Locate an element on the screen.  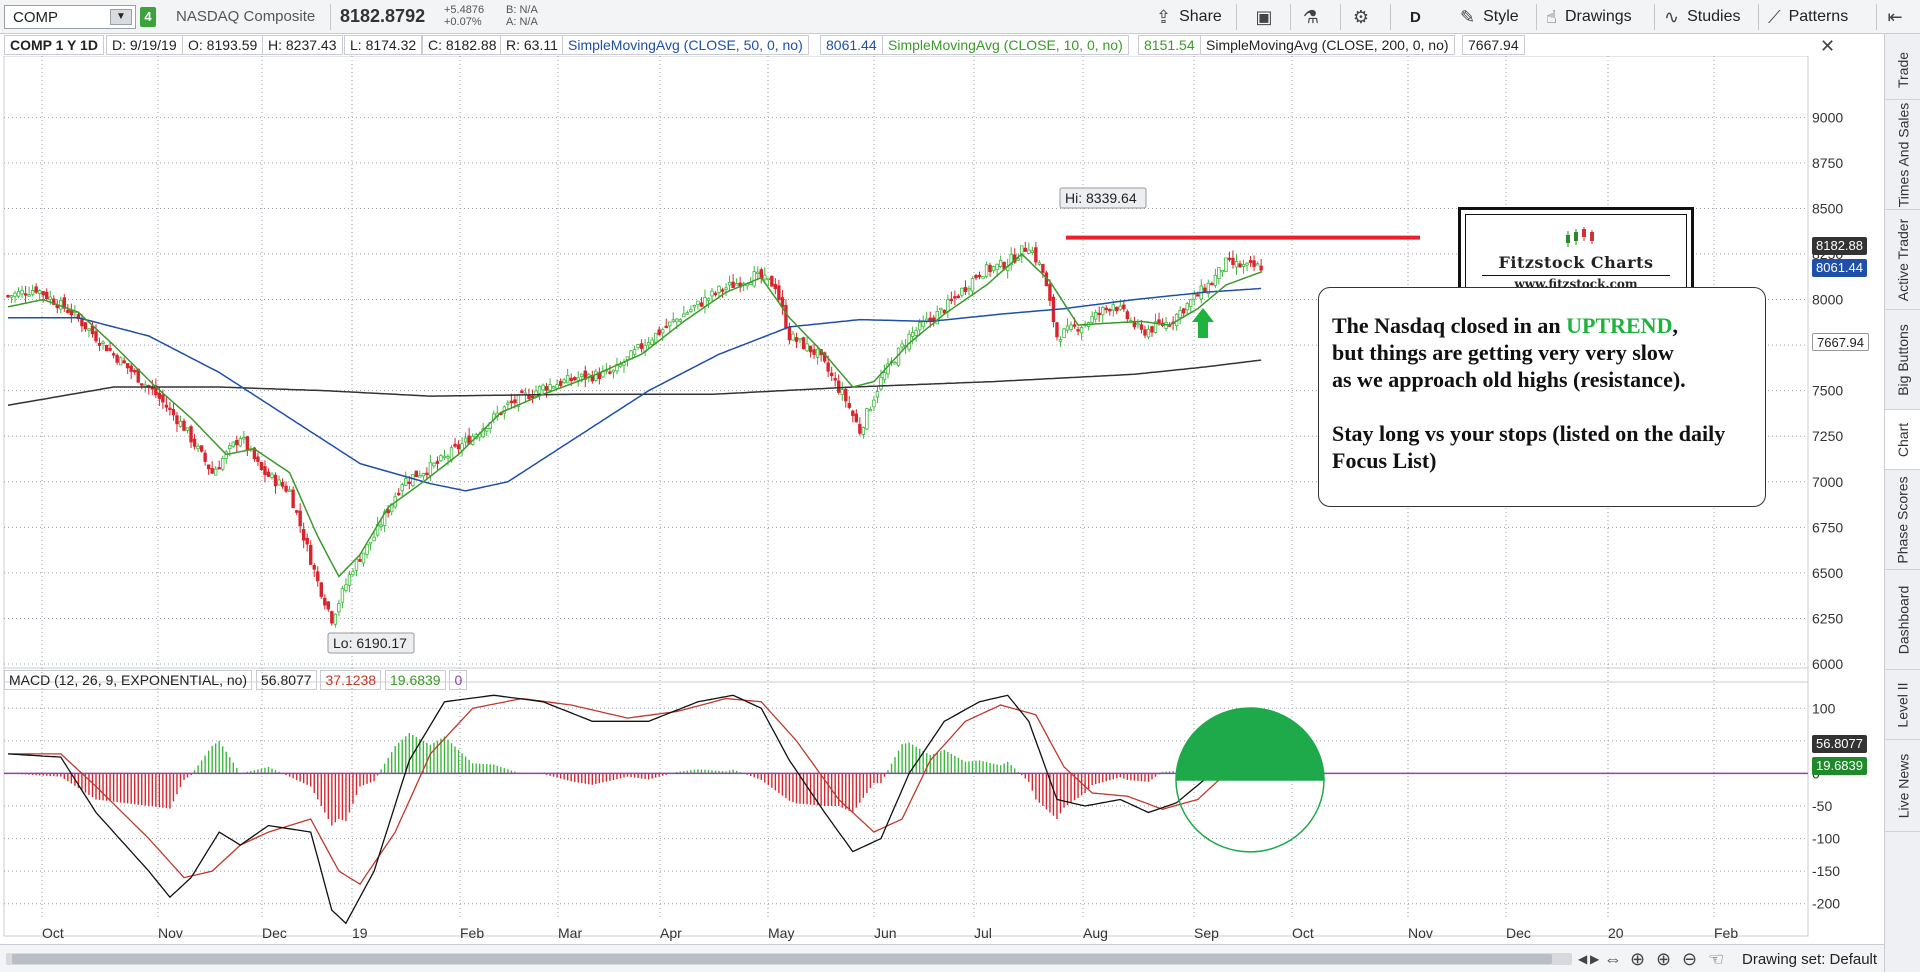
drawings-button: ☝ Drawings is located at coordinates (1589, 17).